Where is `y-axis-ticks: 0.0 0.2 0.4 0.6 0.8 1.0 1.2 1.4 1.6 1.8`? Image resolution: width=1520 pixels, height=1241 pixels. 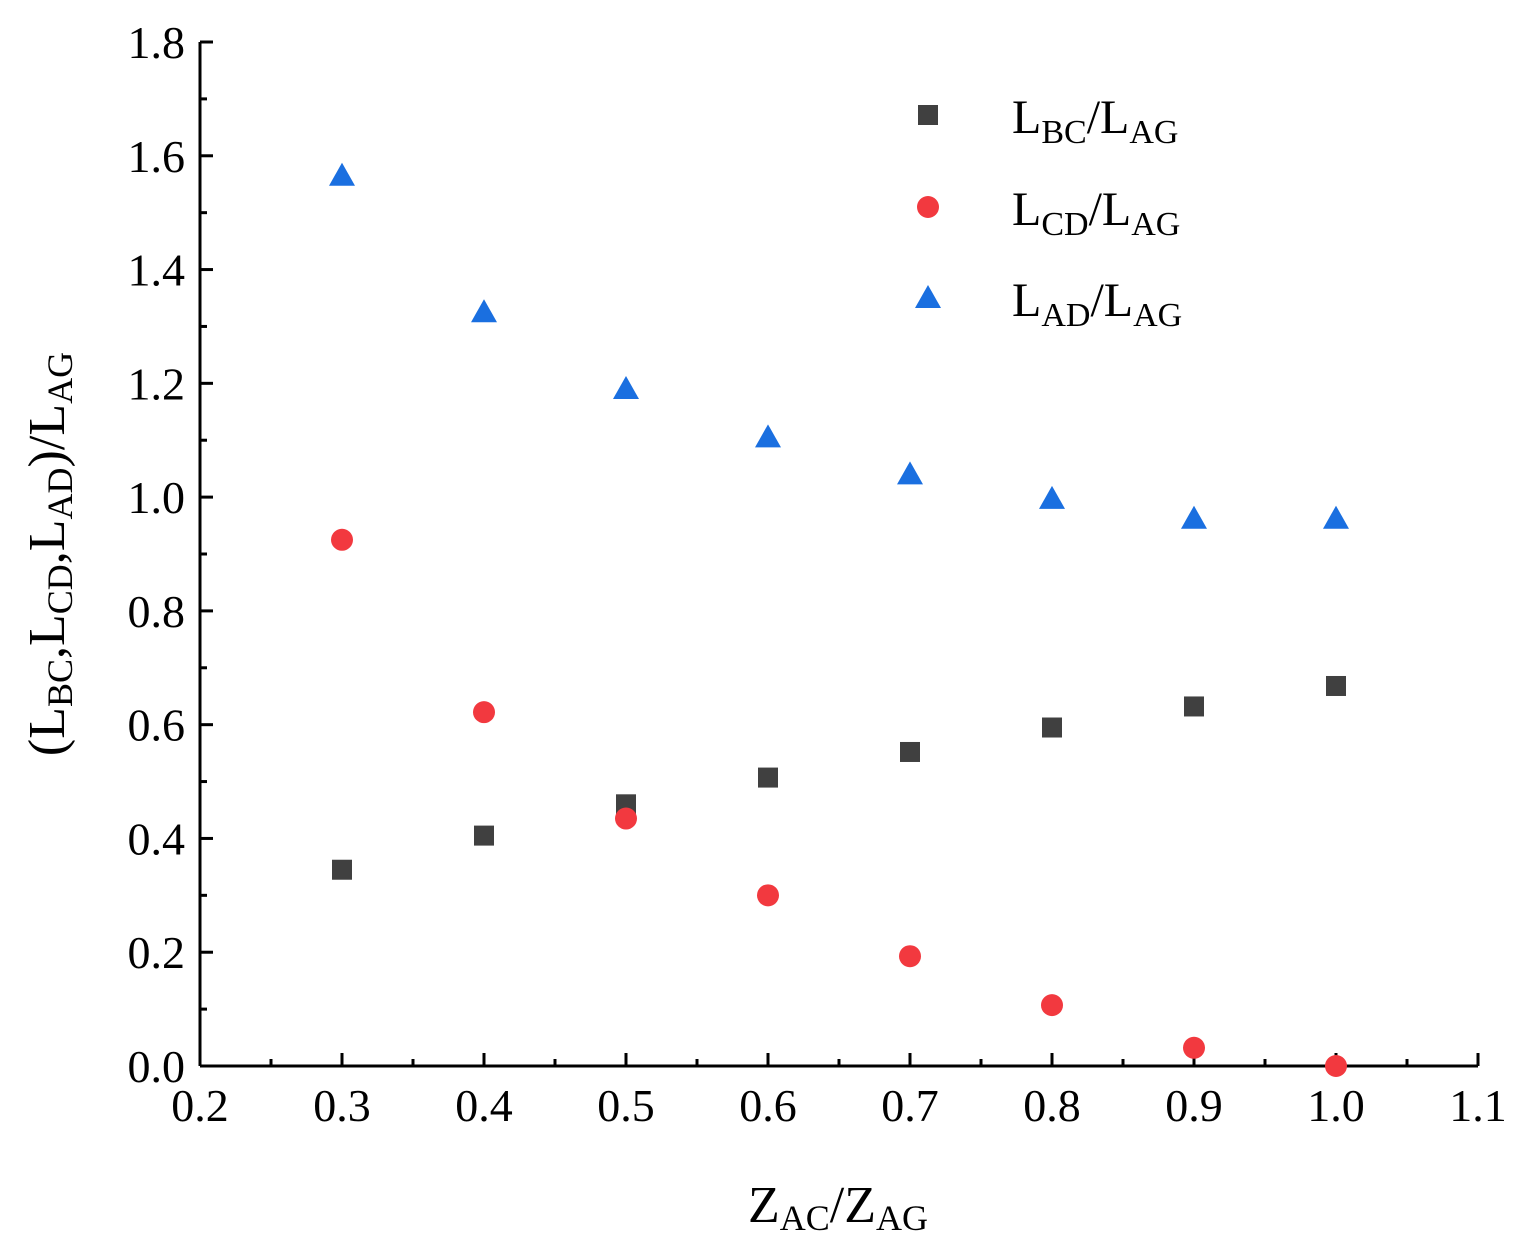 y-axis-ticks: 0.0 0.2 0.4 0.6 0.8 1.0 1.2 1.4 1.6 1.8 is located at coordinates (170, 554).